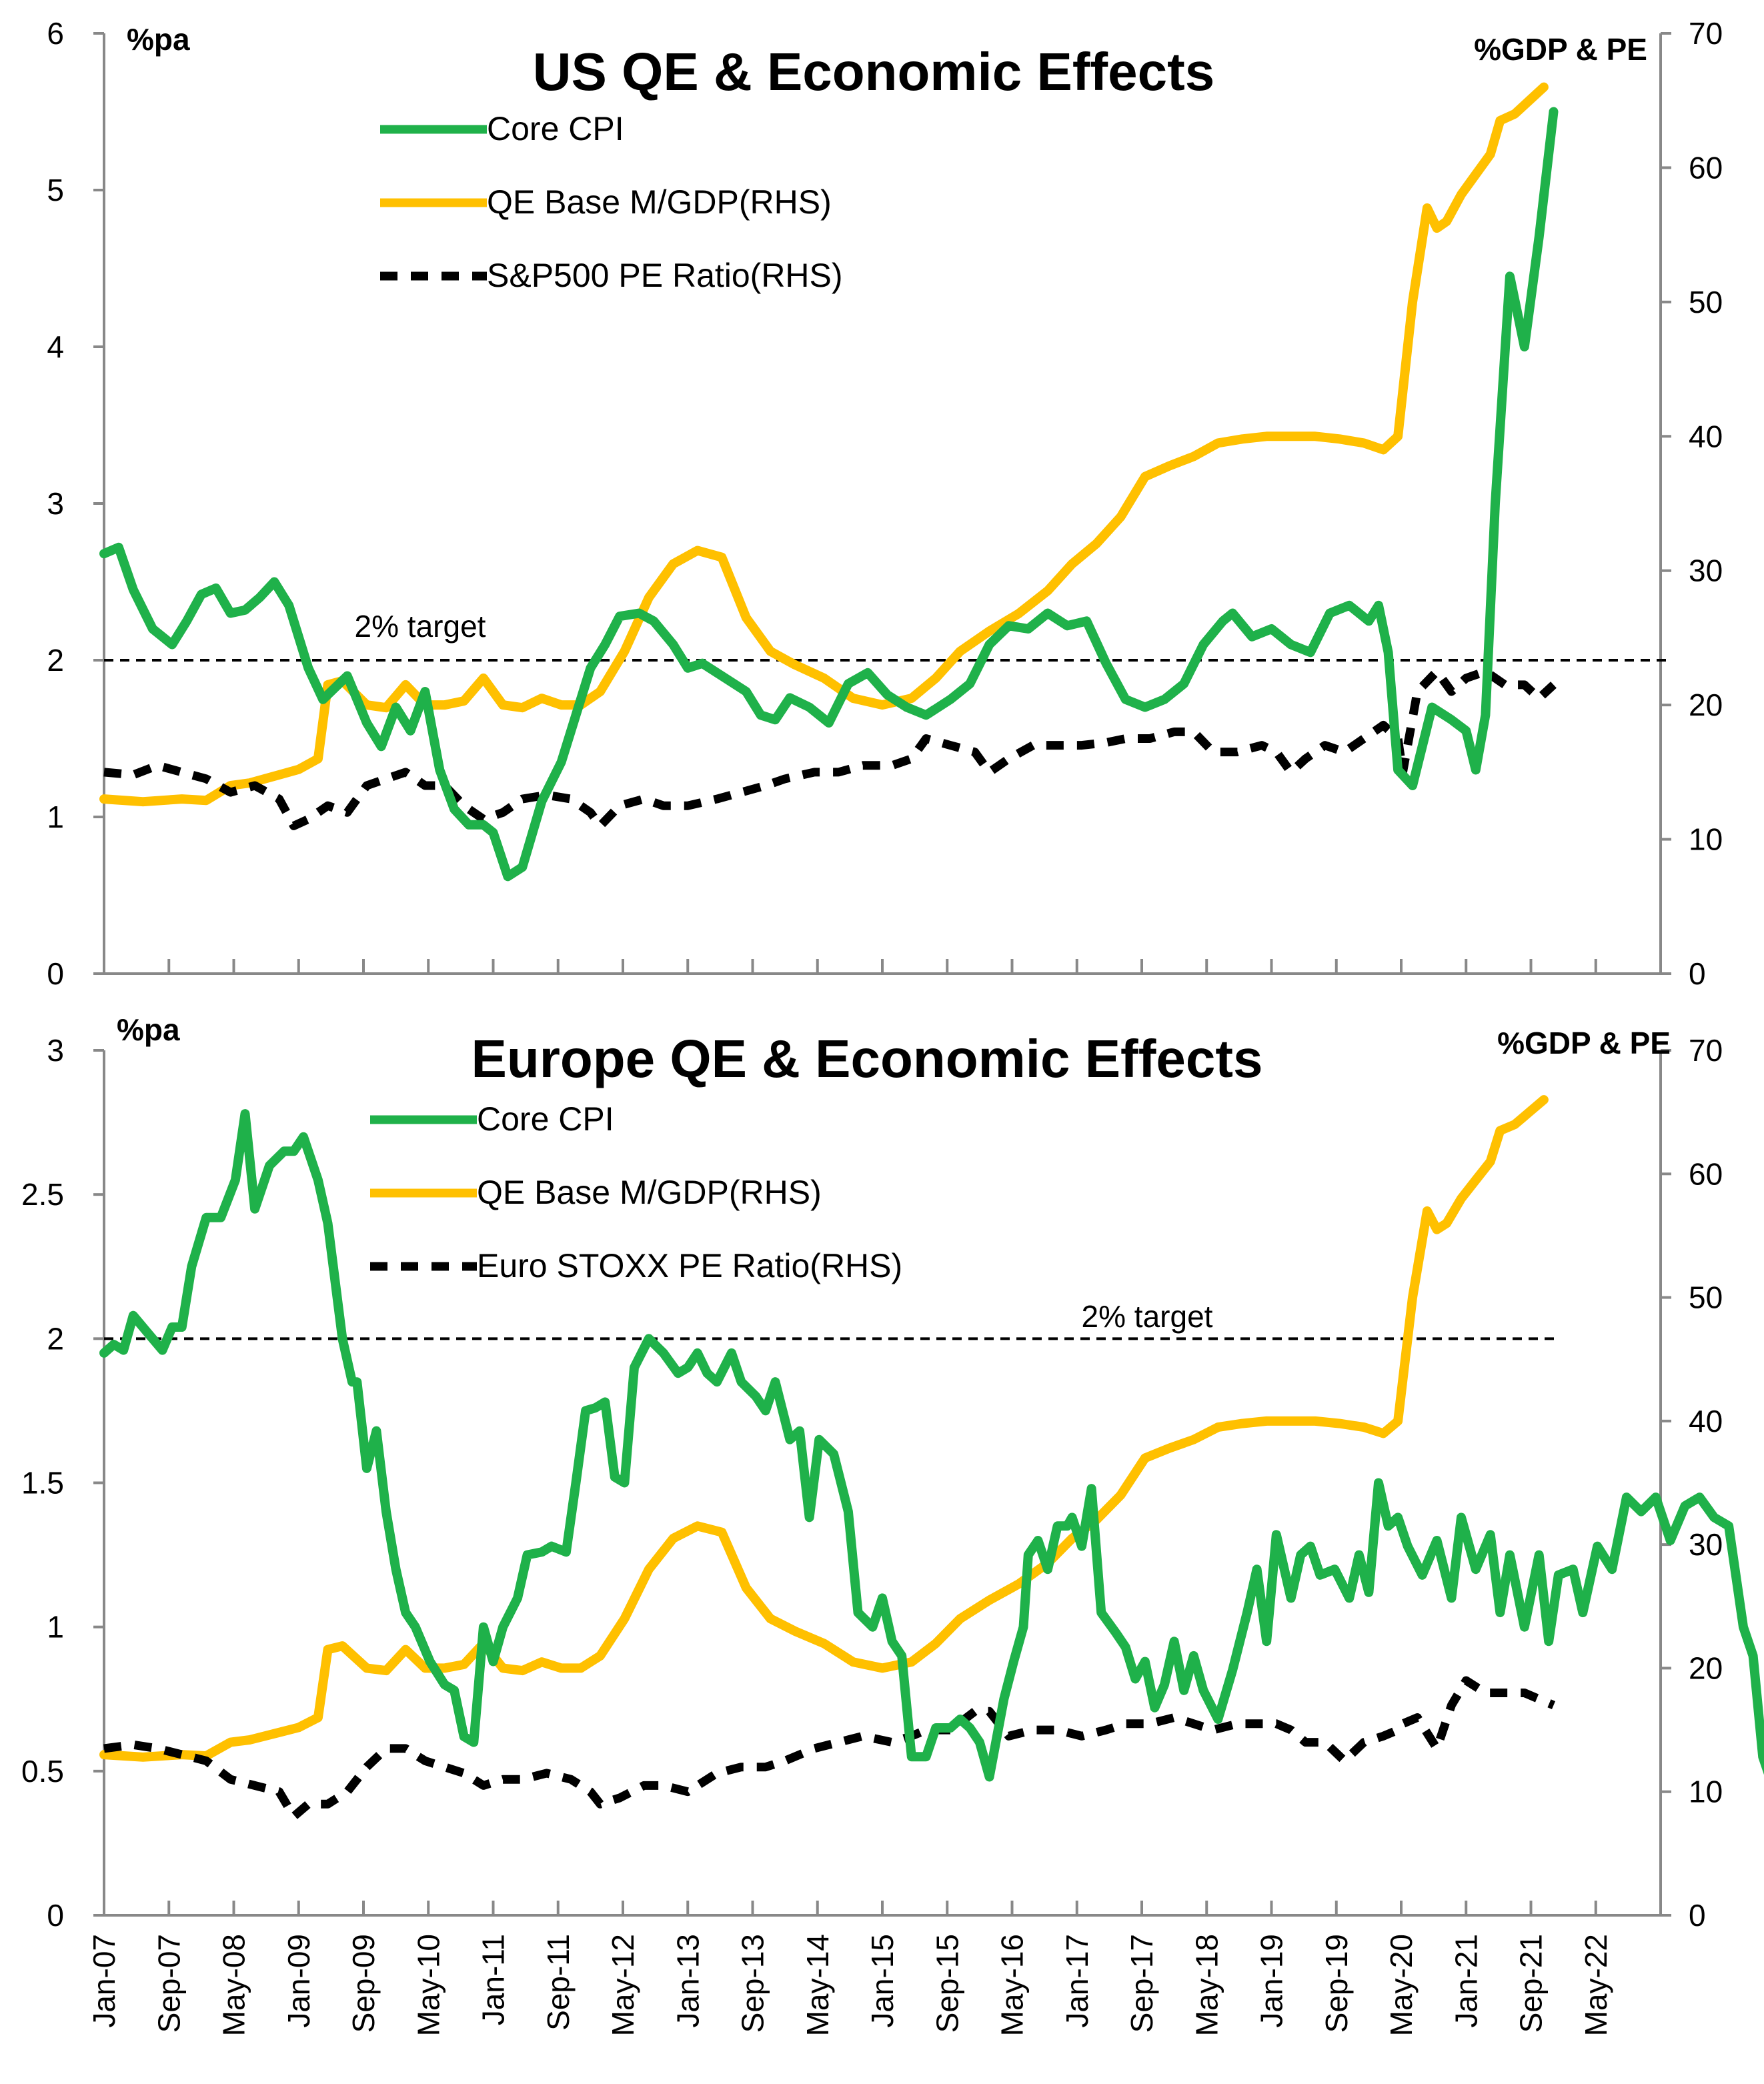 The height and width of the screenshot is (2084, 1764). Describe the element at coordinates (298, 1981) in the screenshot. I see `x-tick-label: Jan-09` at that location.